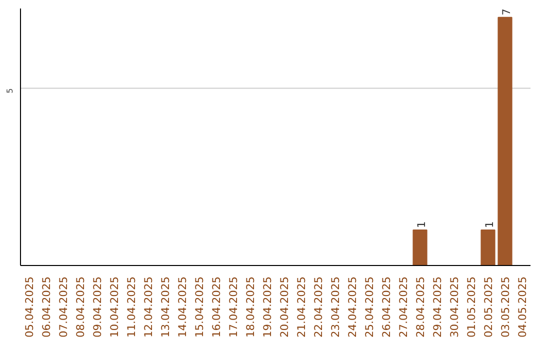 This screenshot has width=540, height=340. I want to click on x-tick-label: 03.05.2025, so click(505, 307).